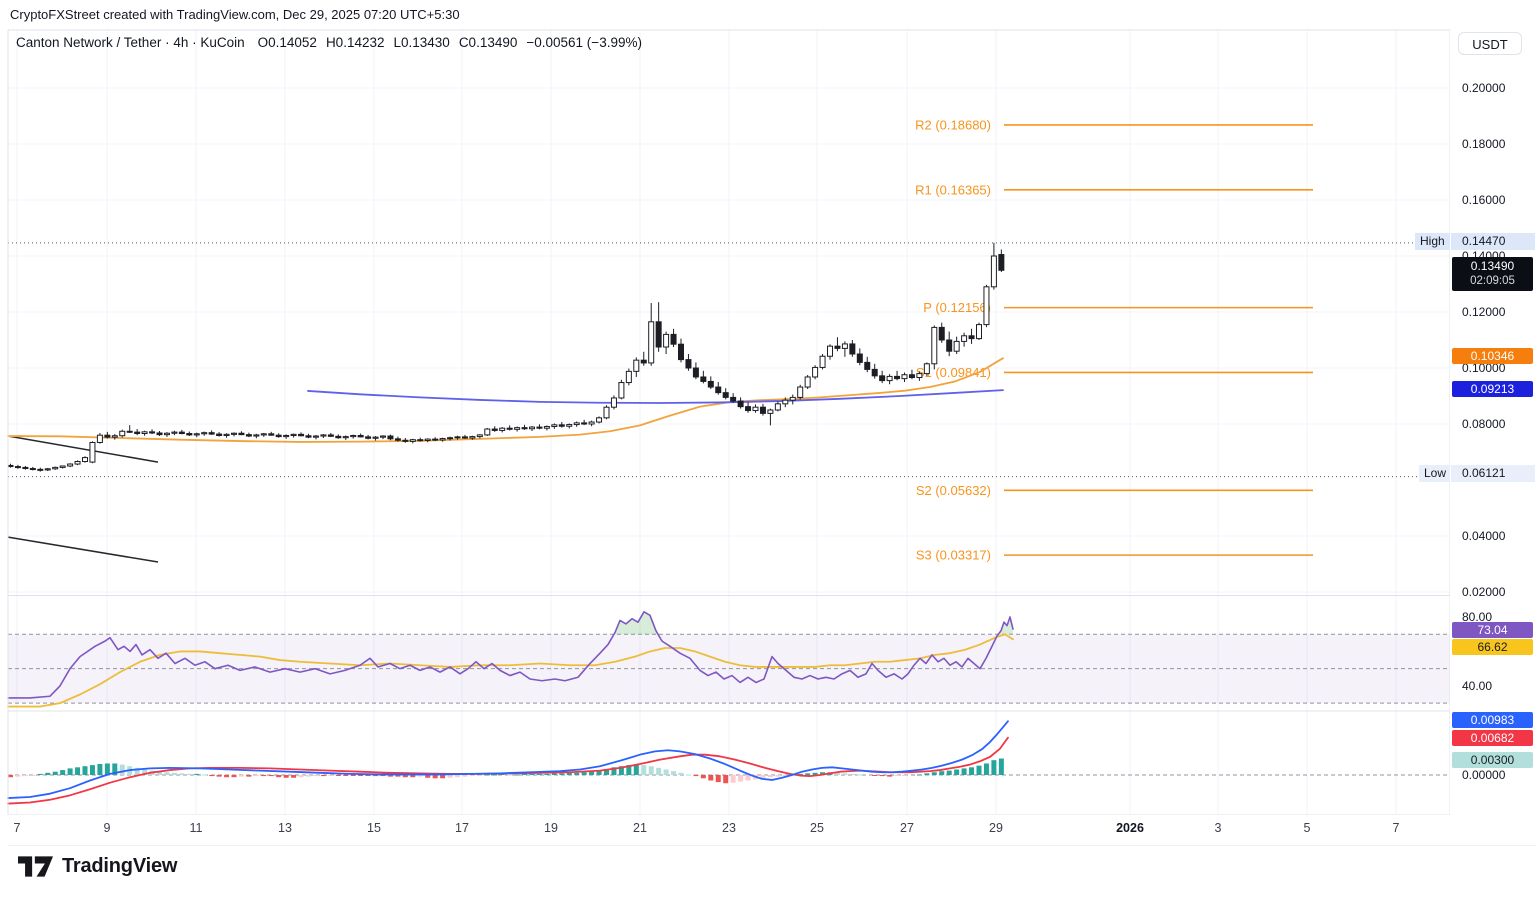 Image resolution: width=1536 pixels, height=897 pixels. Describe the element at coordinates (1492, 647) in the screenshot. I see `rsi-ma-value-badge: 66.62` at that location.